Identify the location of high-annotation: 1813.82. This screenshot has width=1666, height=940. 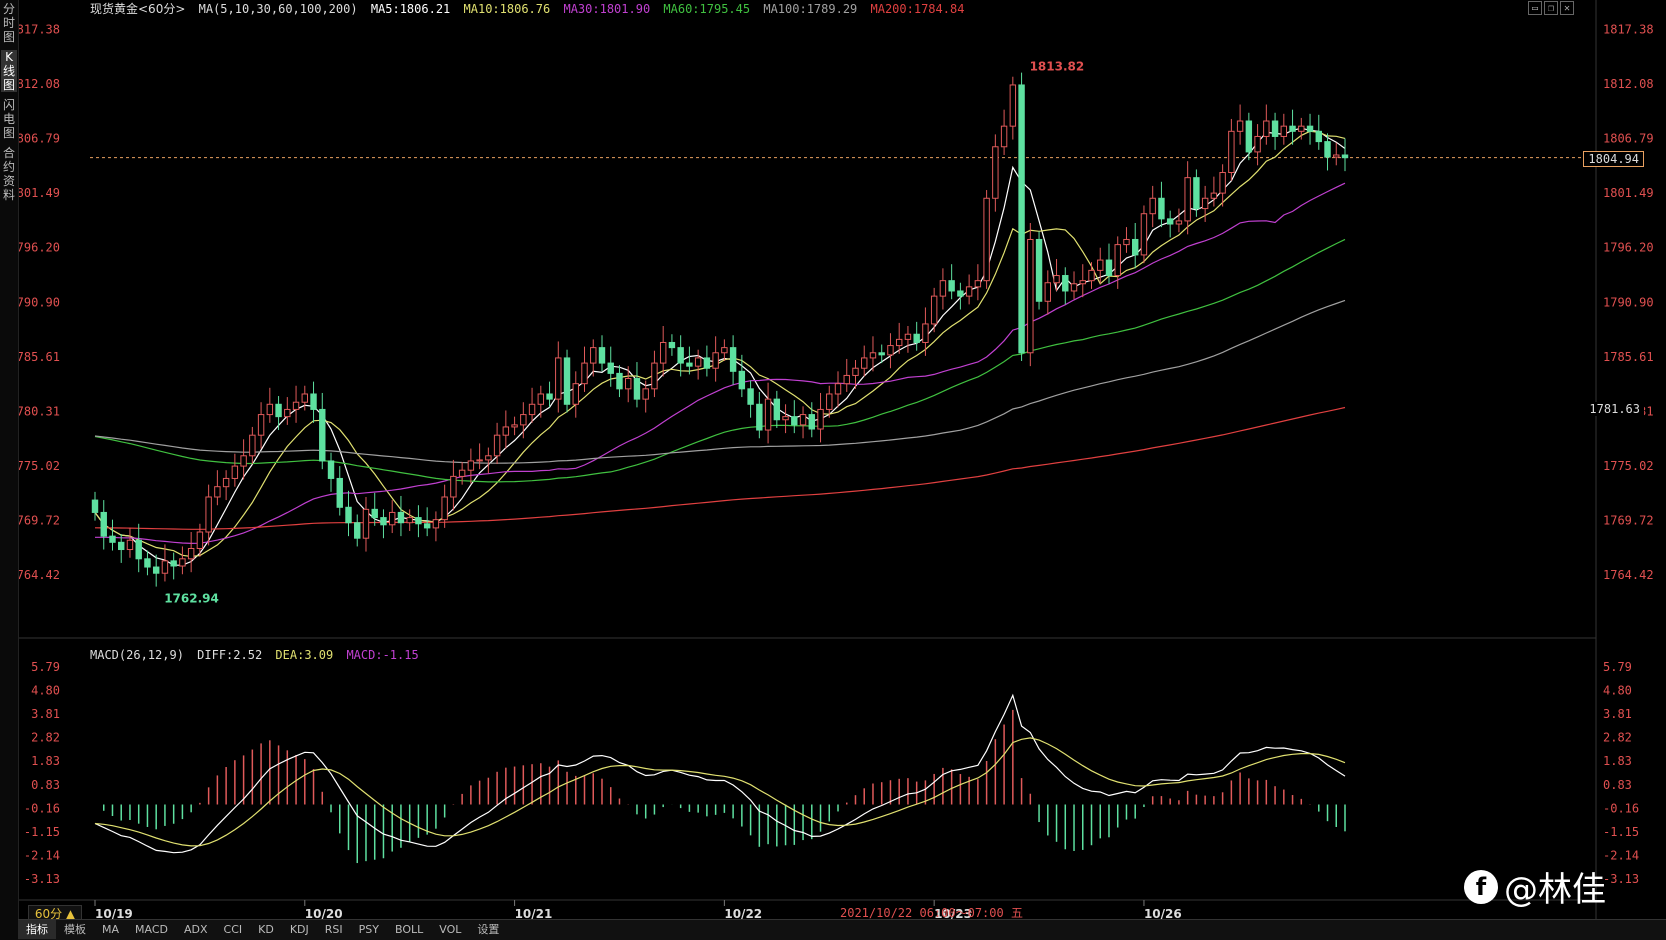
(1057, 67).